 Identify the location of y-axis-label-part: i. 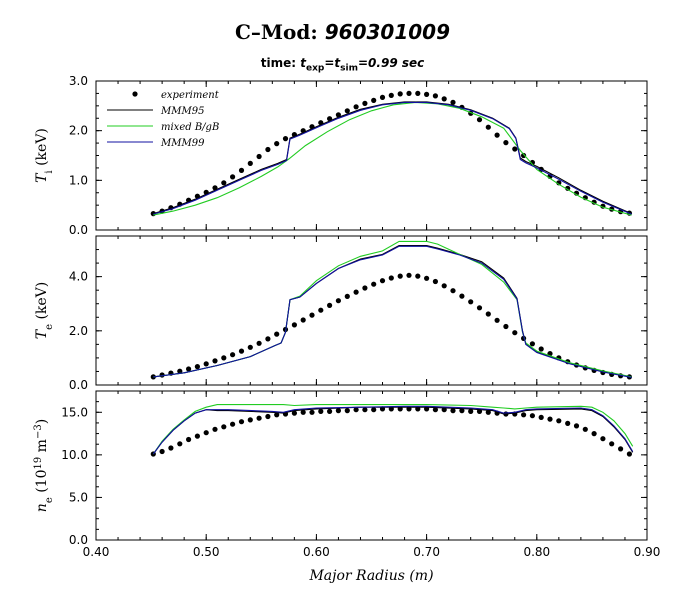
(49, 171).